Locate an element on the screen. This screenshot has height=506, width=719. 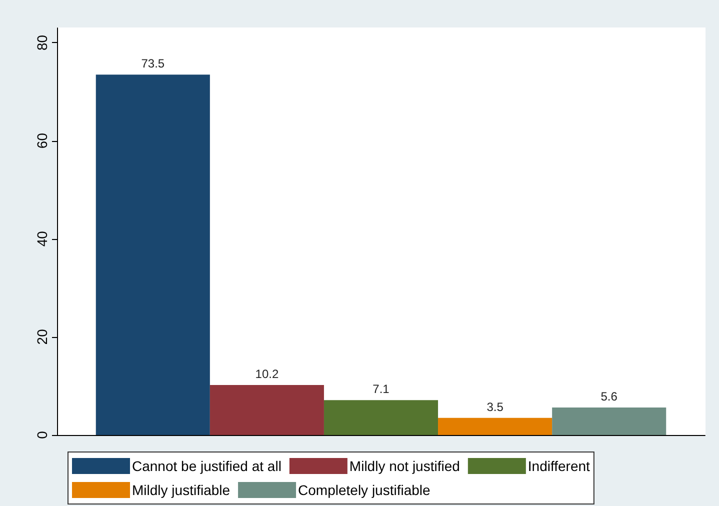
legend-label: Cannot be justified at all is located at coordinates (207, 466).